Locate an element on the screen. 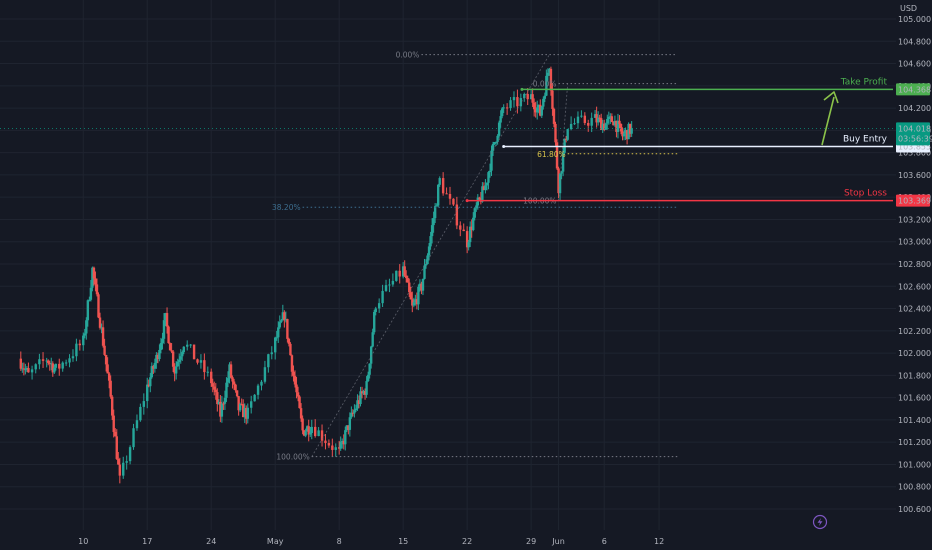 The image size is (932, 550). target-arrow is located at coordinates (828, 121).